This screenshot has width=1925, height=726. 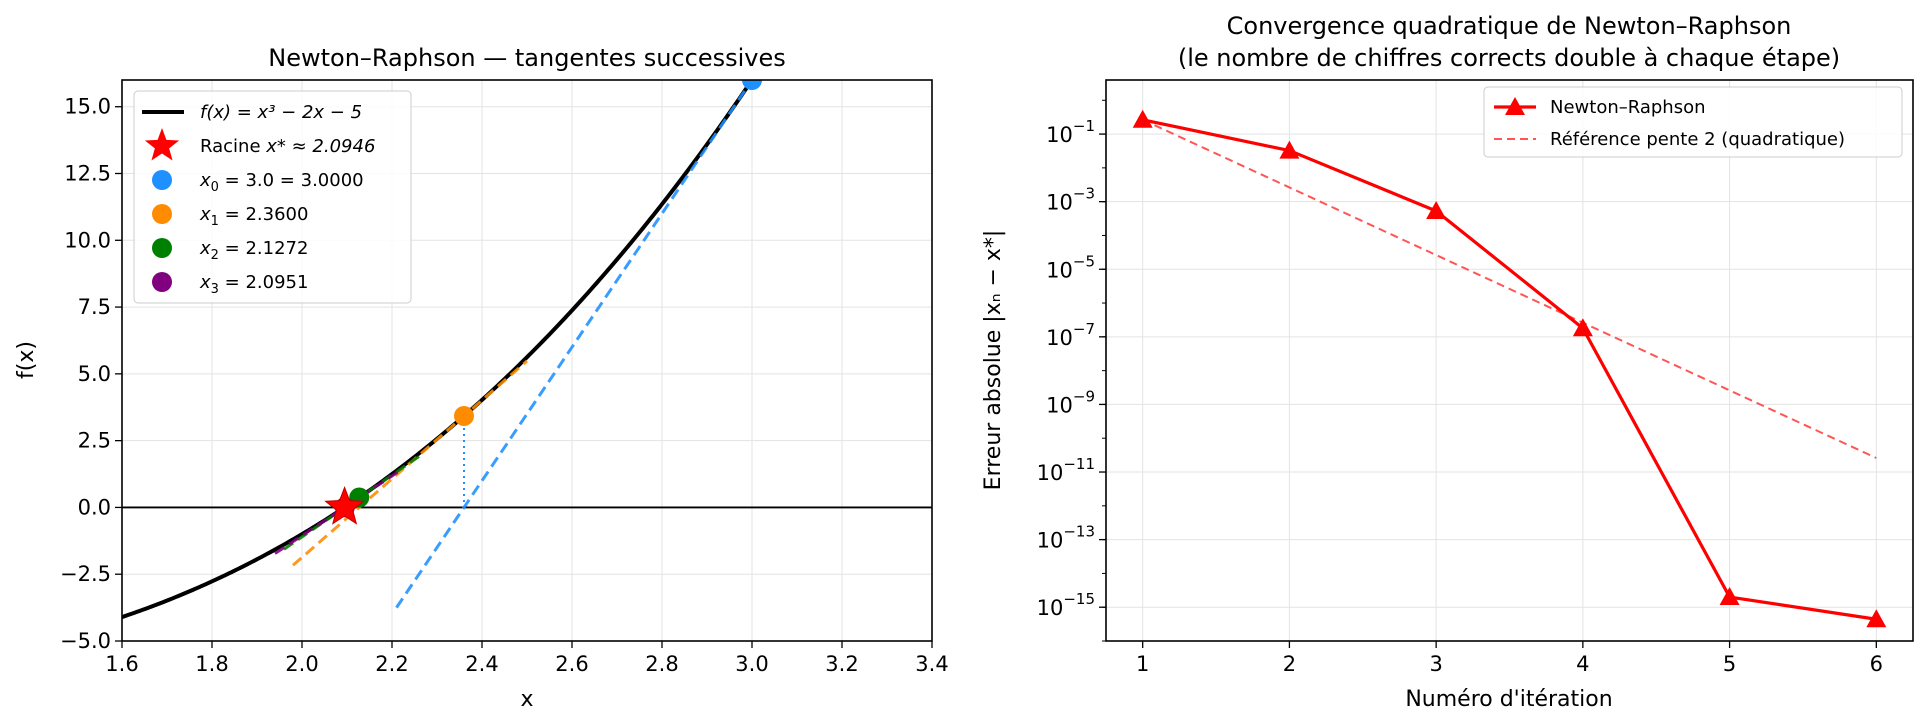 I want to click on x-tick-label: 3.0, so click(x=751, y=664).